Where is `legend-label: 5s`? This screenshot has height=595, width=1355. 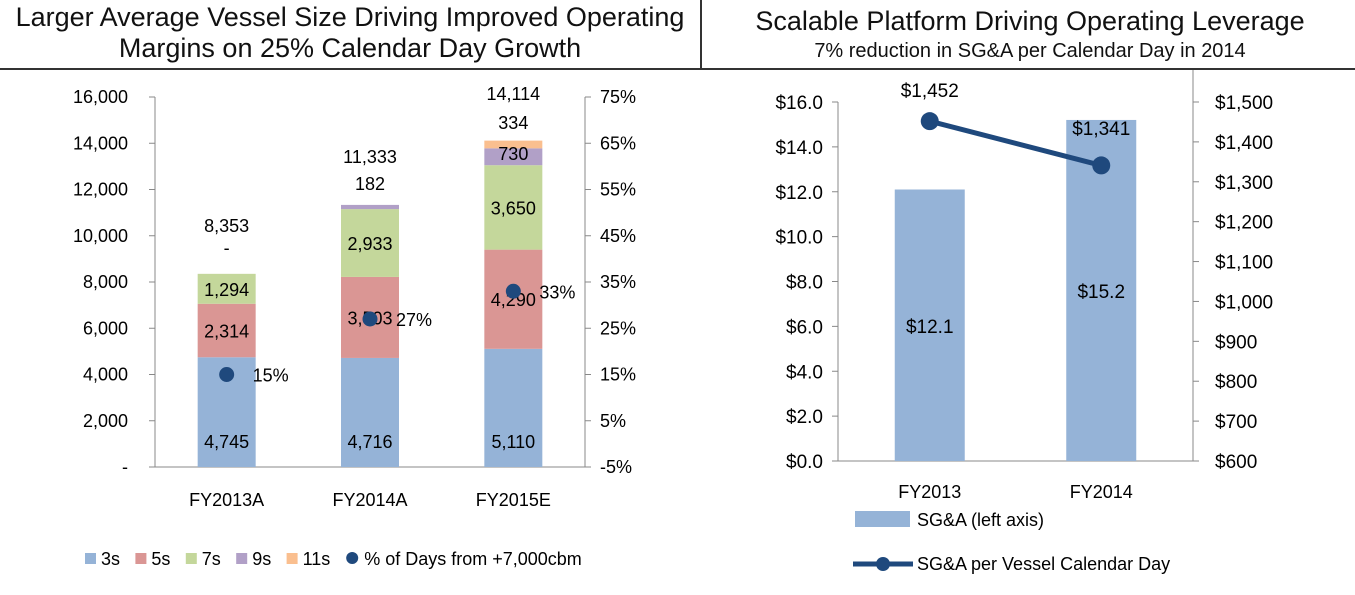 legend-label: 5s is located at coordinates (160, 559).